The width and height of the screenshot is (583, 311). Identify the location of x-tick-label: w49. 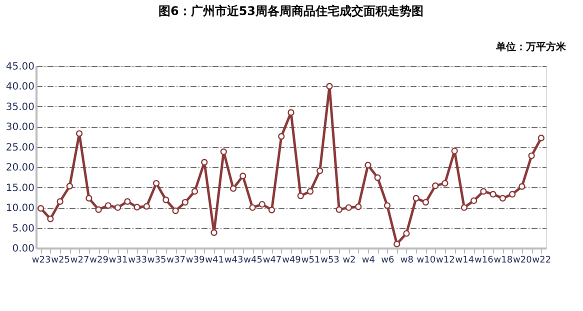
(292, 261).